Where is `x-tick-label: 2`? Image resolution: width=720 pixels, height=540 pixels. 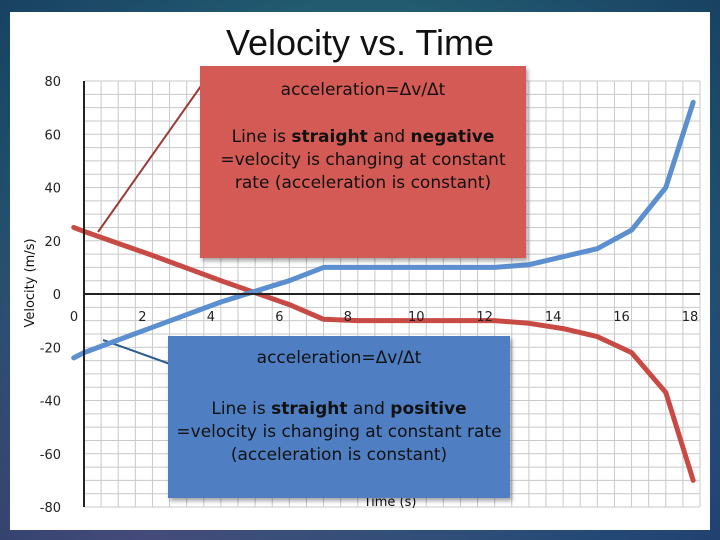 x-tick-label: 2 is located at coordinates (142, 317).